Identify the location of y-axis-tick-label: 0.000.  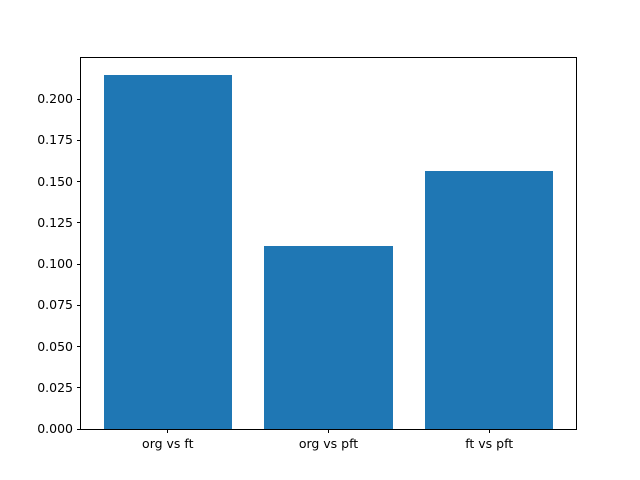
(55, 428).